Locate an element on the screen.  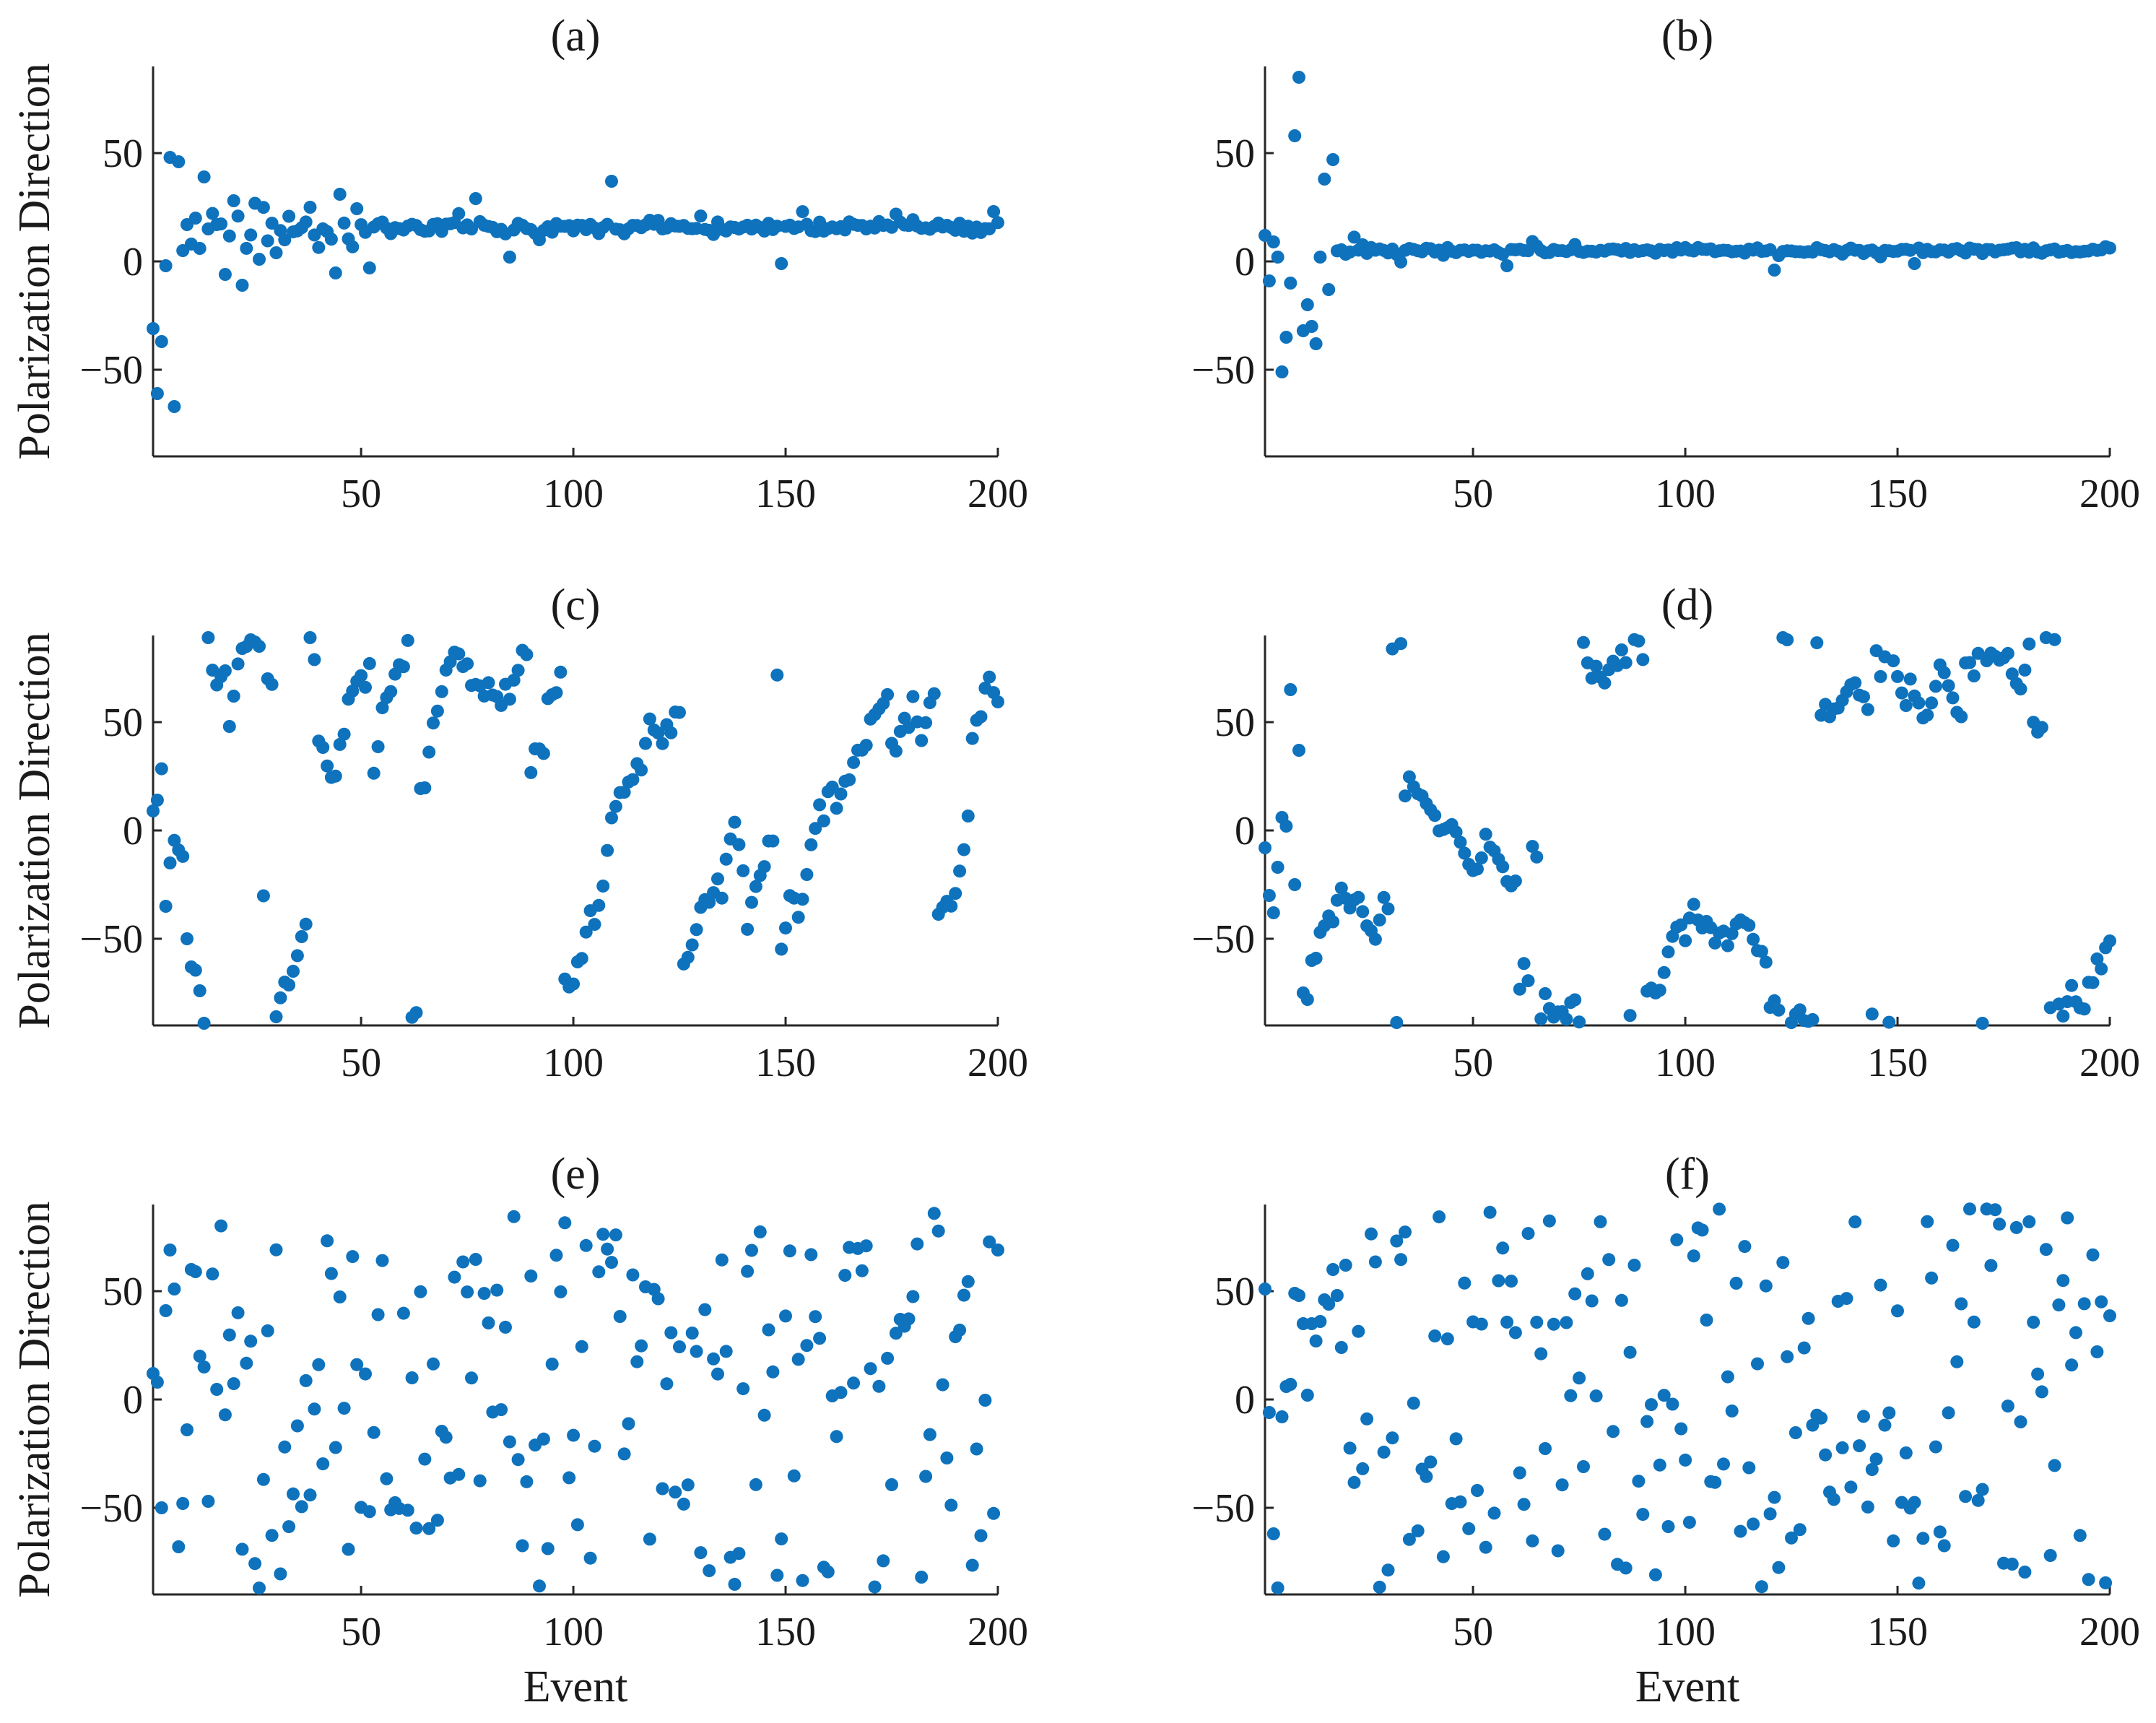
panel-1: 50 100 150 200 −50 0 50 (b) is located at coordinates (1666, 264).